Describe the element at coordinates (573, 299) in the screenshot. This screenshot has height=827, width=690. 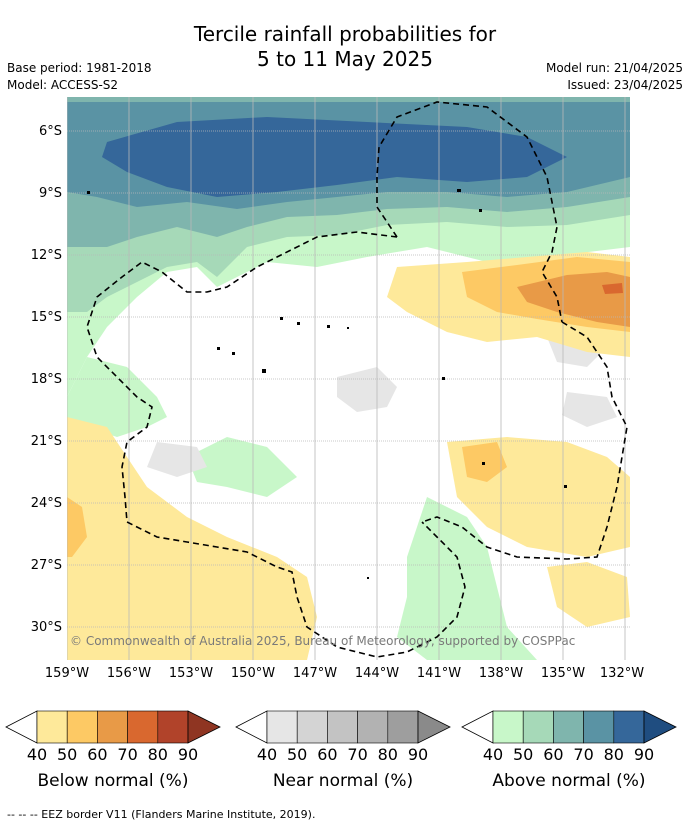
I see `below-normal-60-east` at that location.